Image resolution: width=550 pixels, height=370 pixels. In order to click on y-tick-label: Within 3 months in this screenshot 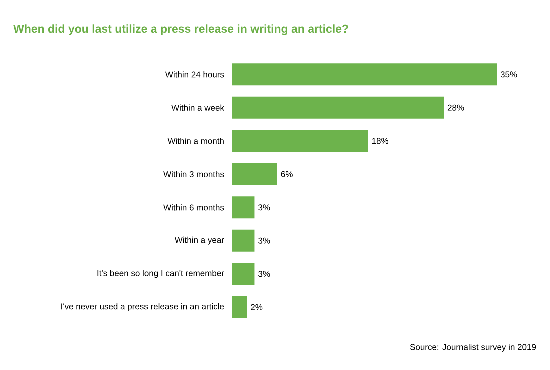, I will do `click(194, 174)`.